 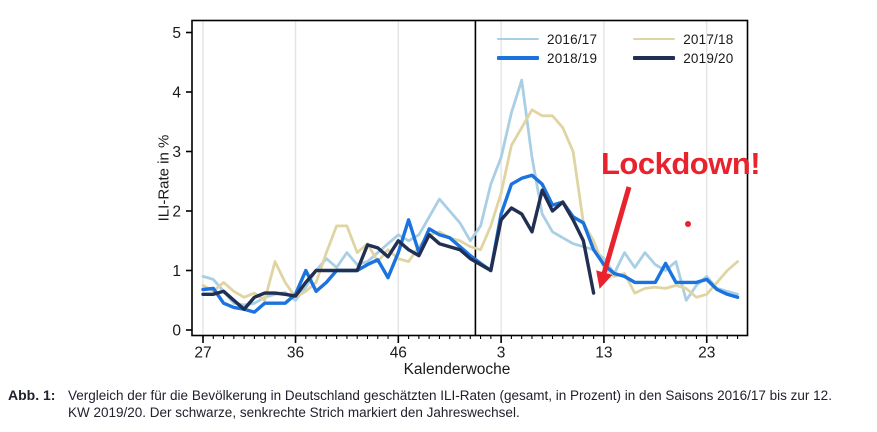 I want to click on svg-text: 1, so click(x=176, y=271).